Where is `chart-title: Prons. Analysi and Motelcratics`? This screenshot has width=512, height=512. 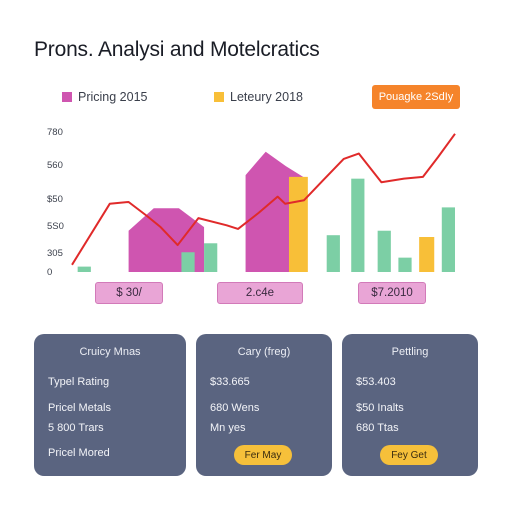 chart-title: Prons. Analysi and Motelcratics is located at coordinates (177, 49).